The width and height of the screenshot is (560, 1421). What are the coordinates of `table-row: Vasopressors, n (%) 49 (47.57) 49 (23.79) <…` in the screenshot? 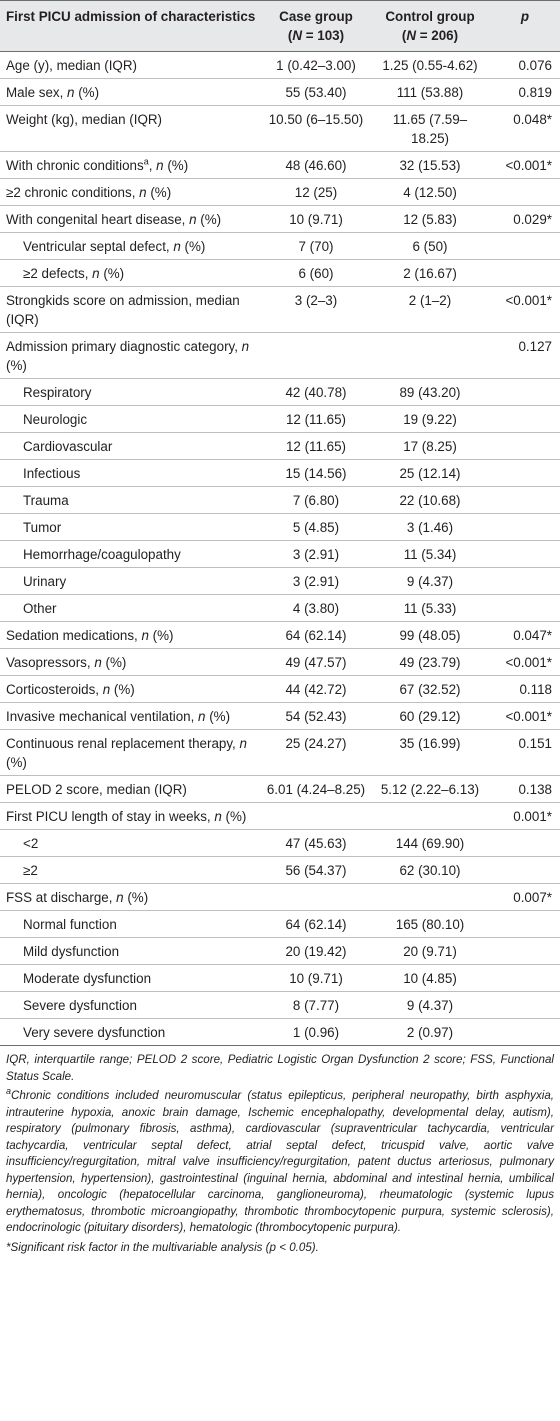 It's located at (280, 662).